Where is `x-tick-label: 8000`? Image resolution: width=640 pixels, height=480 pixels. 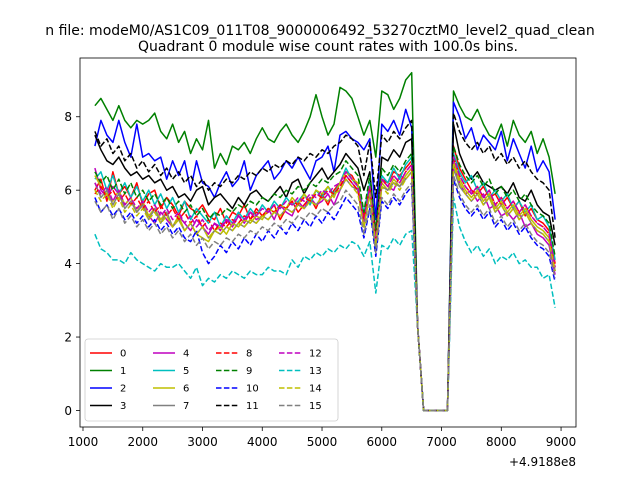 x-tick-label: 8000 is located at coordinates (501, 442).